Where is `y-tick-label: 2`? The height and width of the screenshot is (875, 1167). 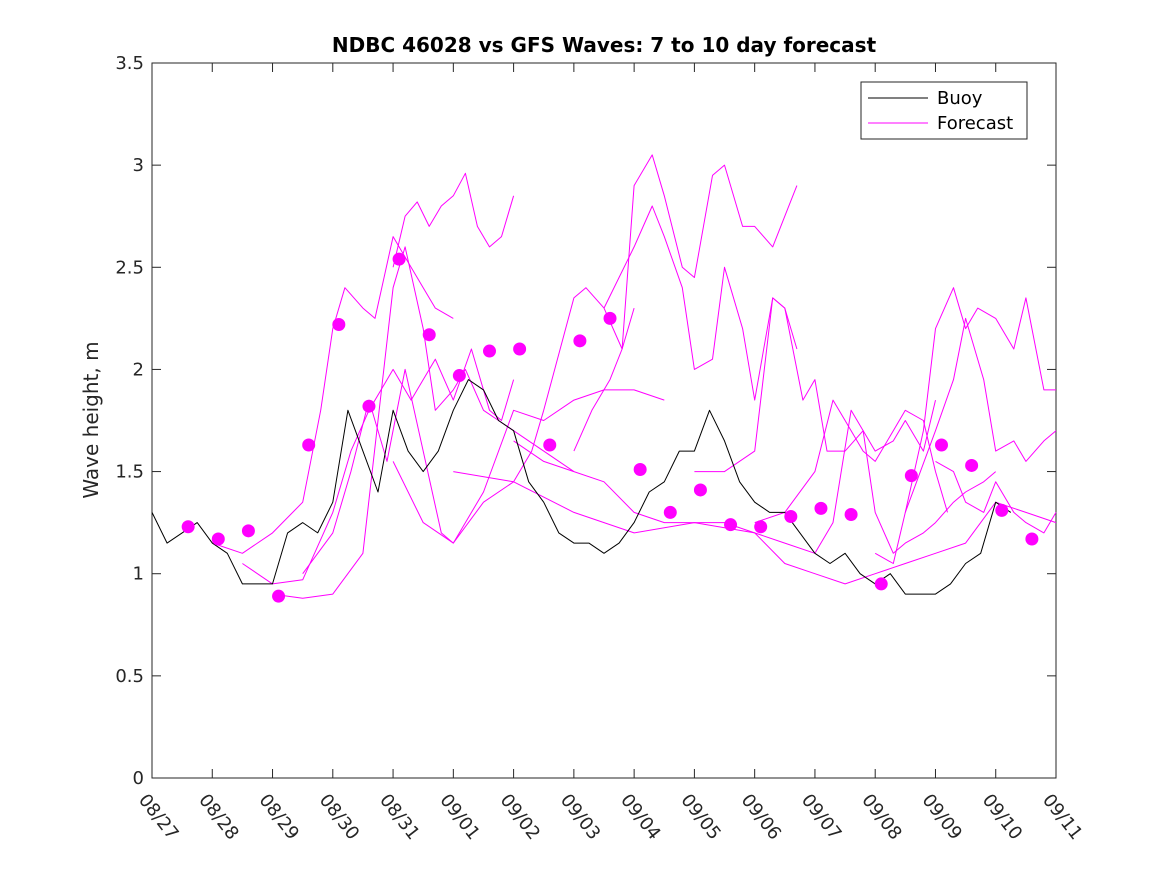 y-tick-label: 2 is located at coordinates (138, 369).